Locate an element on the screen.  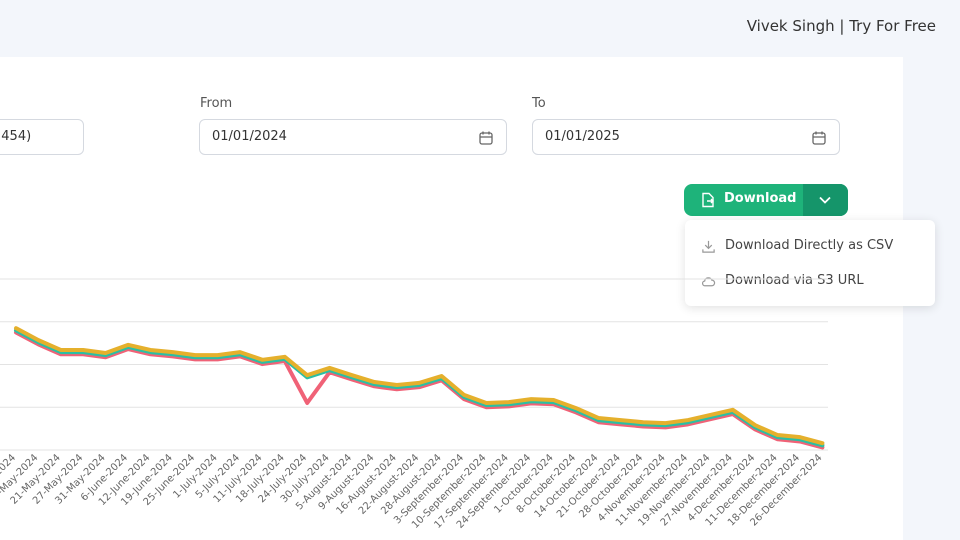
from-input: 01/01/2024 is located at coordinates (353, 137).